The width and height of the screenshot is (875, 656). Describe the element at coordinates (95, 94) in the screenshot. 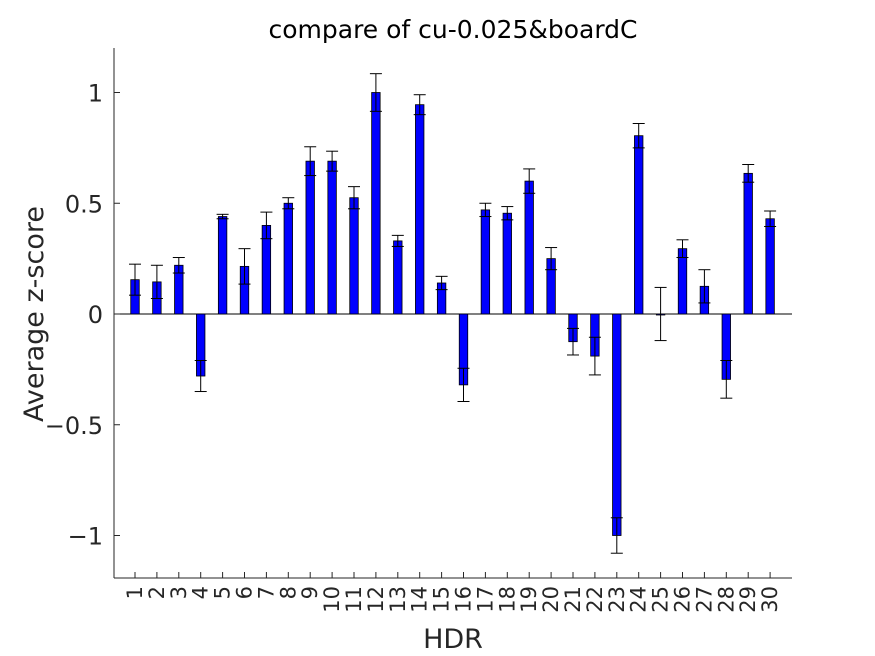

I see `y-tick-label: 1` at that location.